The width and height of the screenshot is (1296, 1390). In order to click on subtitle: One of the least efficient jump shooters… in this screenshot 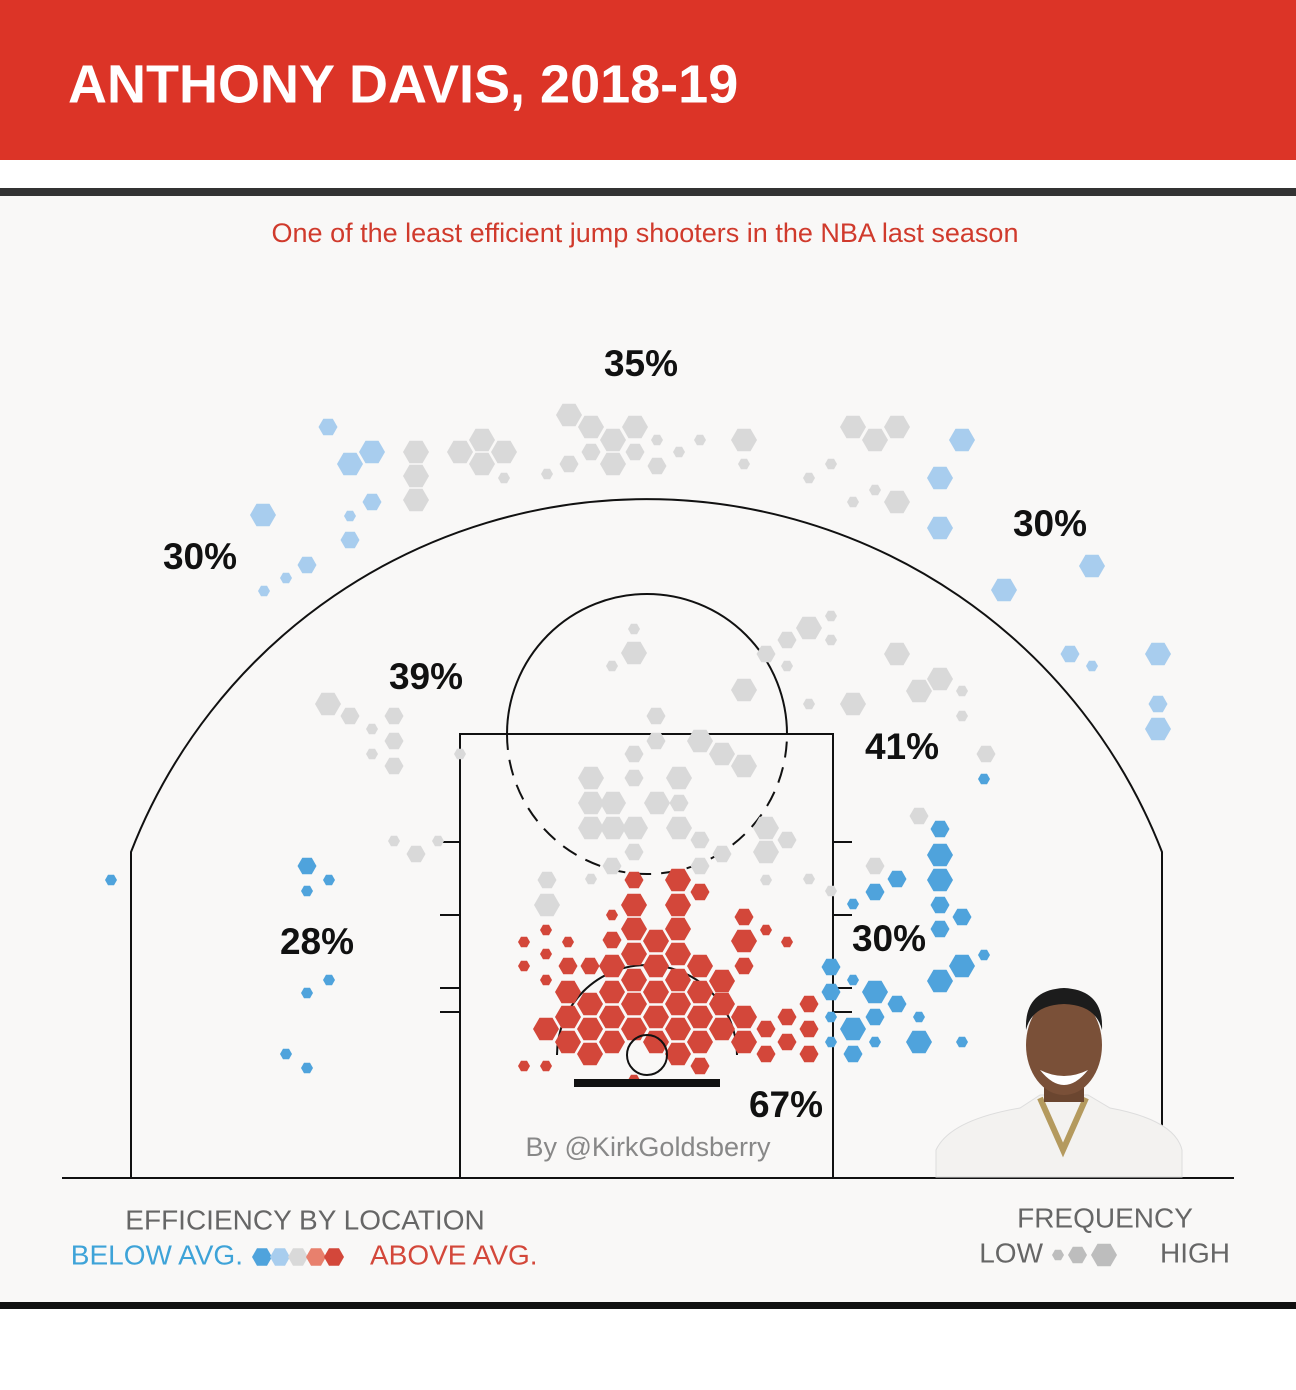, I will do `click(645, 233)`.